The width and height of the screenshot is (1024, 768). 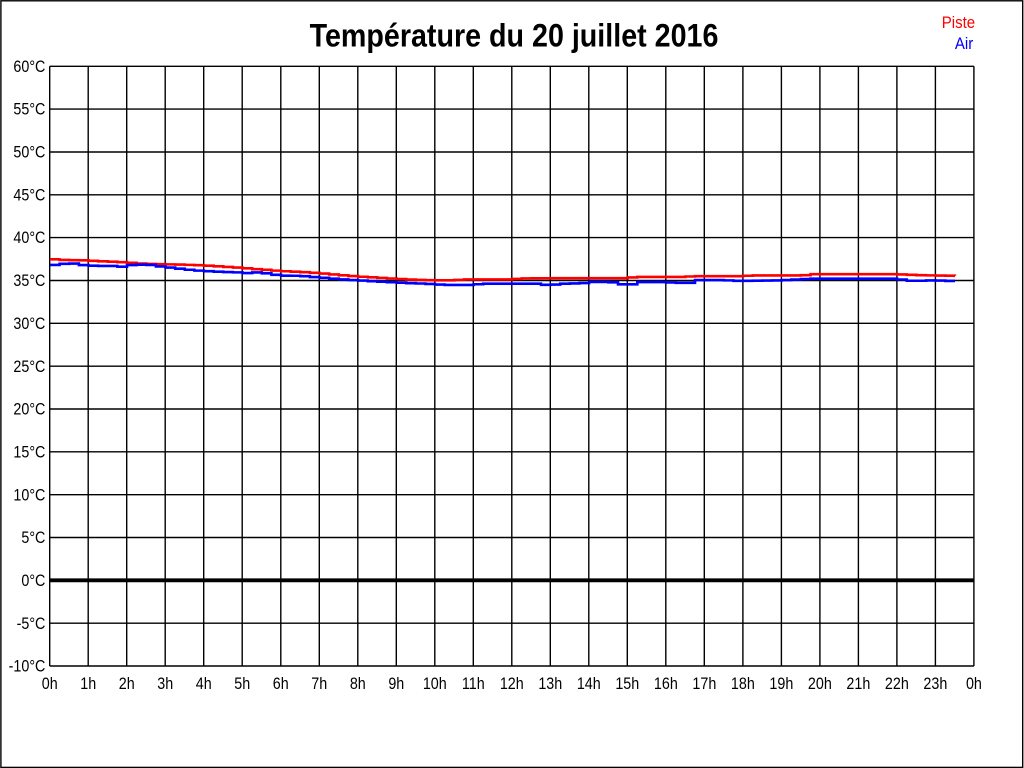 What do you see at coordinates (33, 581) in the screenshot?
I see `svg-text: 0°C` at bounding box center [33, 581].